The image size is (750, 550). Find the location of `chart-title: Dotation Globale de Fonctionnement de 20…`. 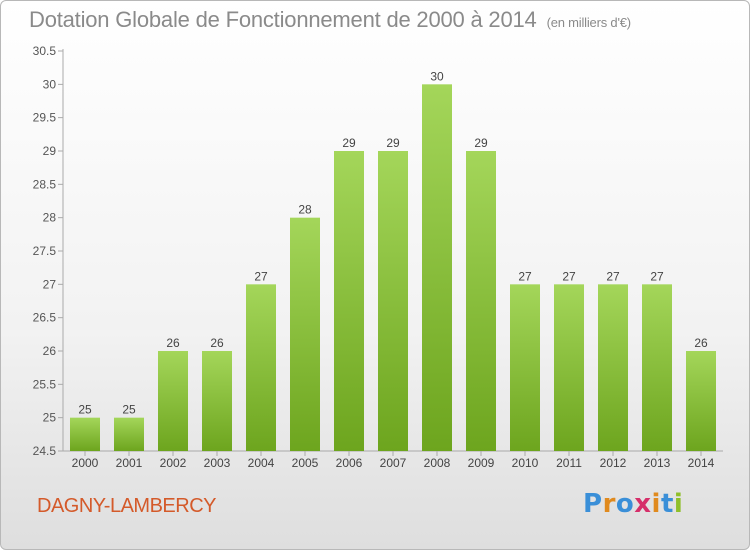

chart-title: Dotation Globale de Fonctionnement de 20… is located at coordinates (330, 20).